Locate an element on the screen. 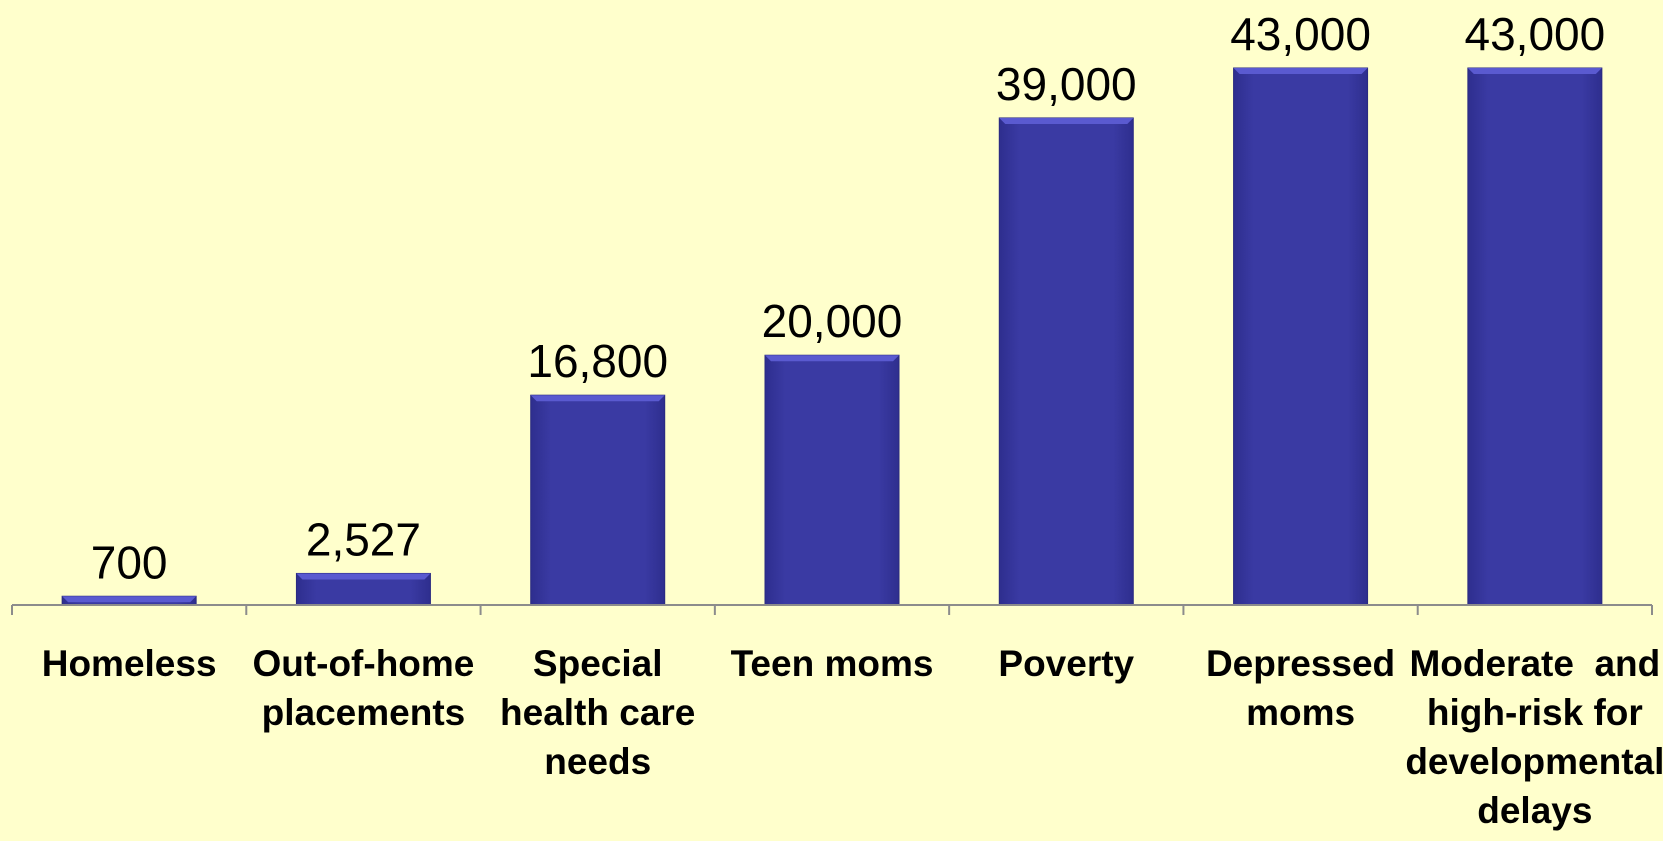  category-label-line: Out-of-home is located at coordinates (363, 663).